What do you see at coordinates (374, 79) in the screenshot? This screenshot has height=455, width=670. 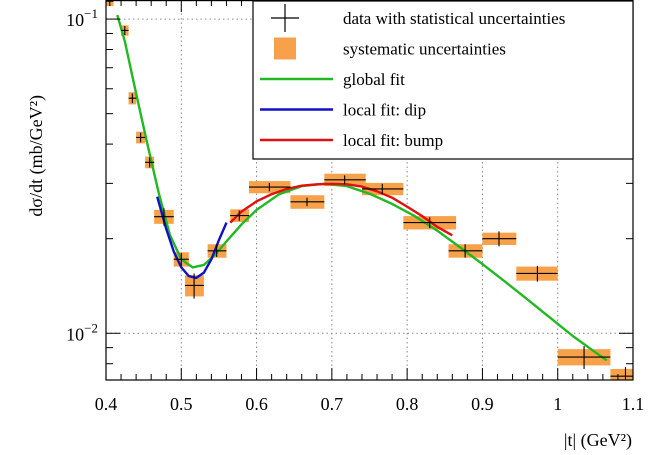 I see `legend-label: global fit` at bounding box center [374, 79].